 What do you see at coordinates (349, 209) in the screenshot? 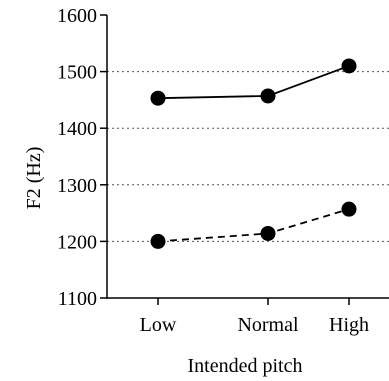
I see `series-2-point-high` at bounding box center [349, 209].